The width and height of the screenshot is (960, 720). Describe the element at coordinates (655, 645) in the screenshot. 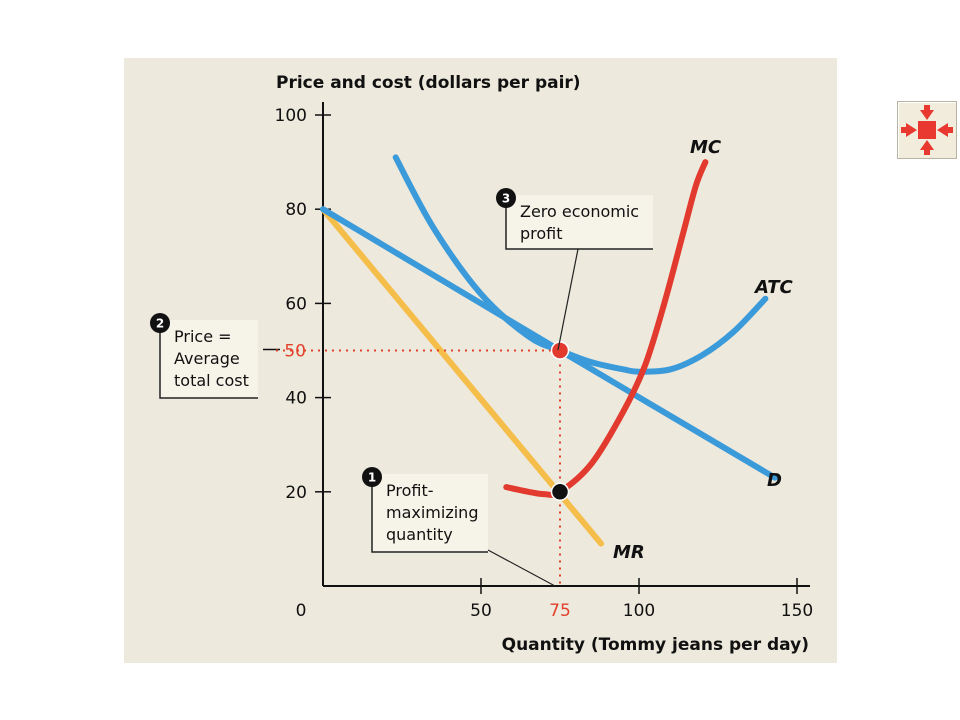

I see `x-axis-title: Quantity (Tommy jeans per day)` at that location.